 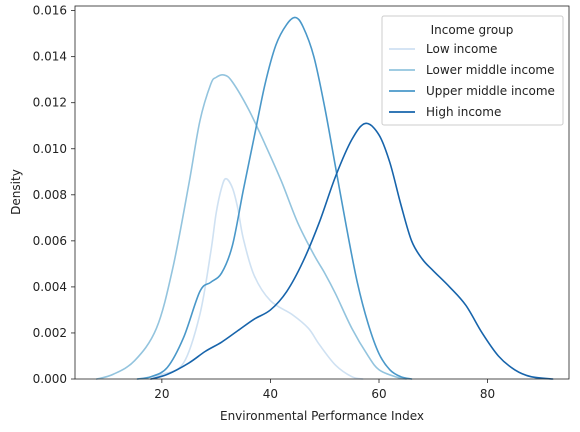 What do you see at coordinates (324, 390) in the screenshot?
I see `x-axis: 20 40 60 80` at bounding box center [324, 390].